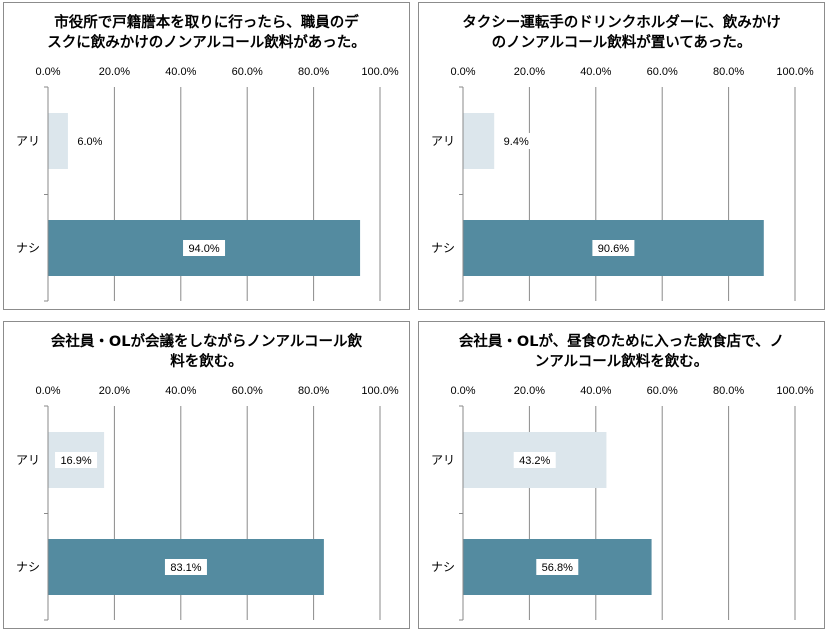  I want to click on data-label: 6.0%, so click(89, 142).